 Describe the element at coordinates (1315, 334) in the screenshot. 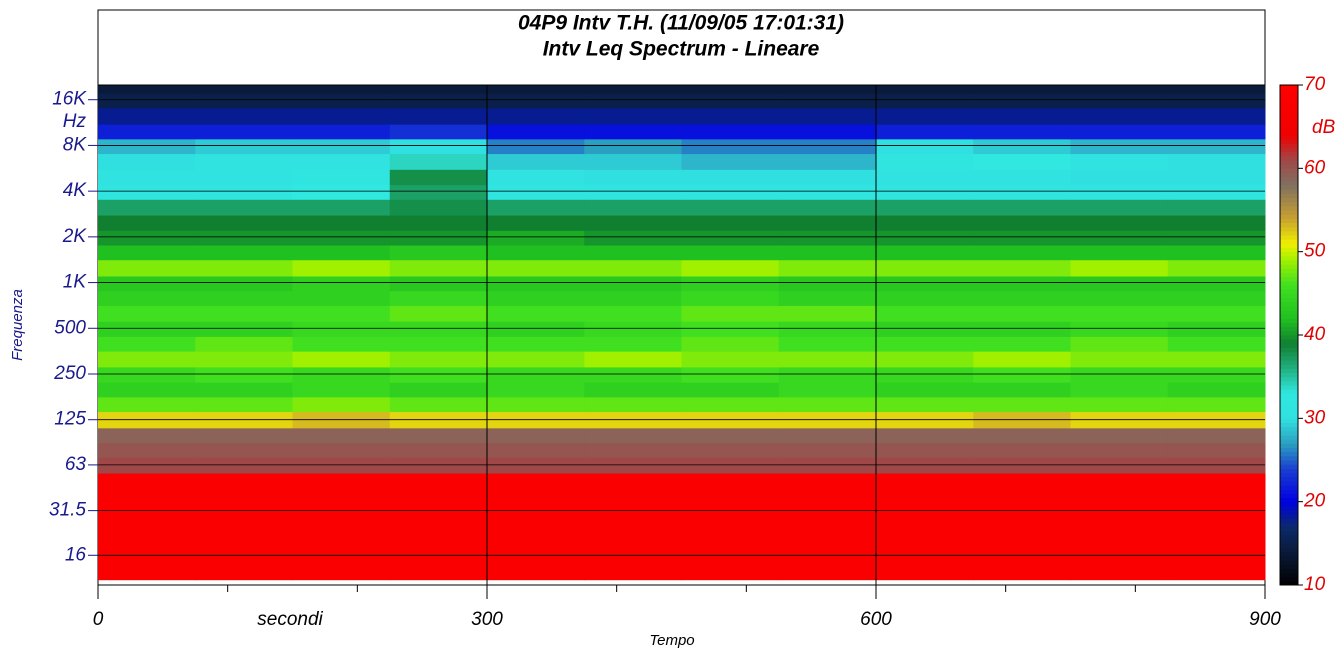

I see `colorbar-tick-label: 40` at that location.